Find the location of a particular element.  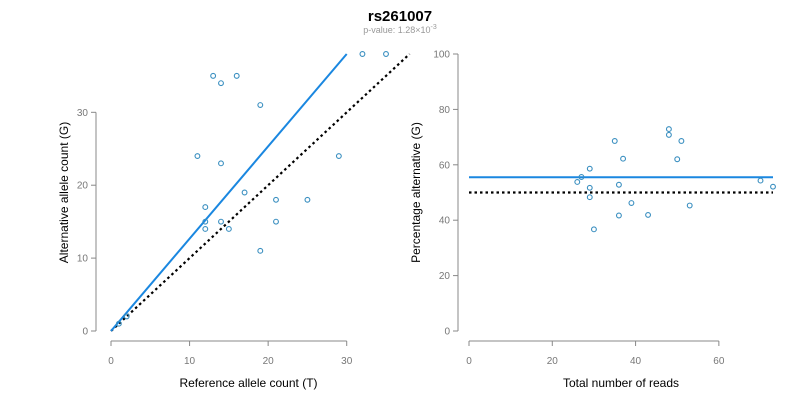

chart-subtitle: p-value: 1.28×10-3 is located at coordinates (400, 29).